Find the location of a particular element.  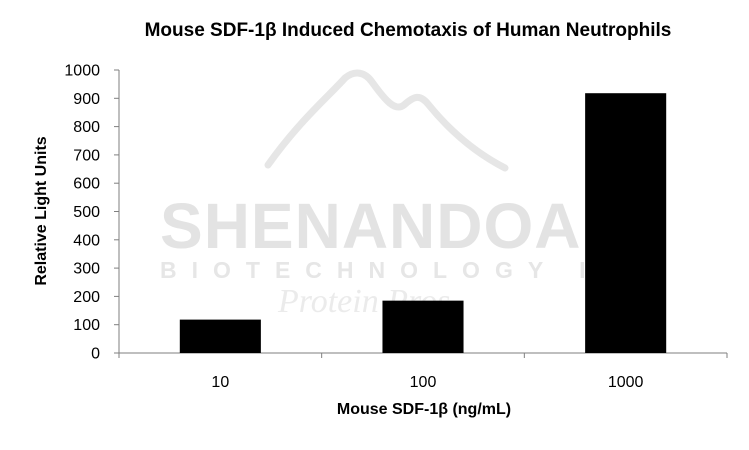

y-tick-label: 500 is located at coordinates (86, 212).